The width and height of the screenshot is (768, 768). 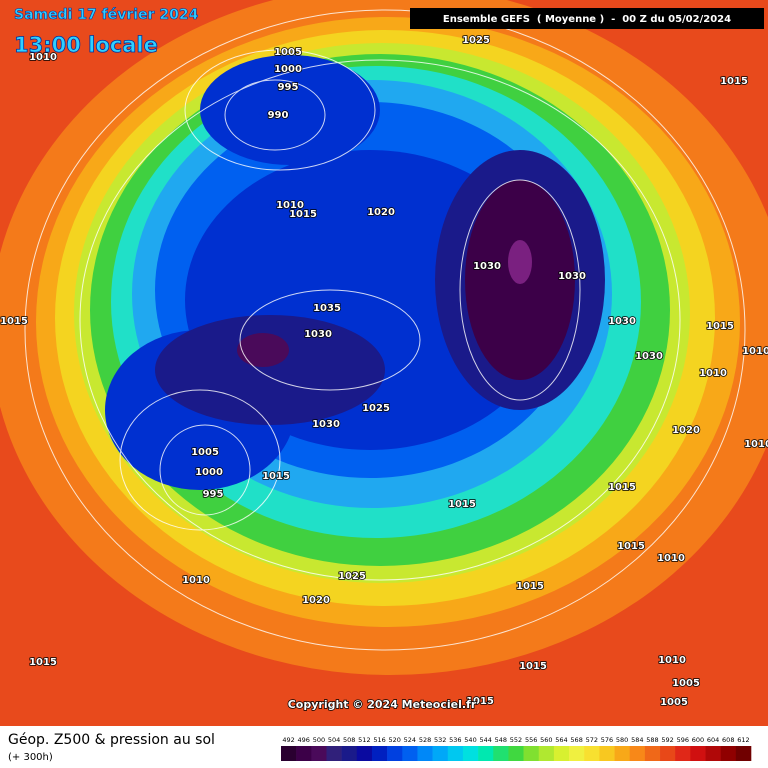 I want to click on legend-label: 524, so click(x=410, y=740).